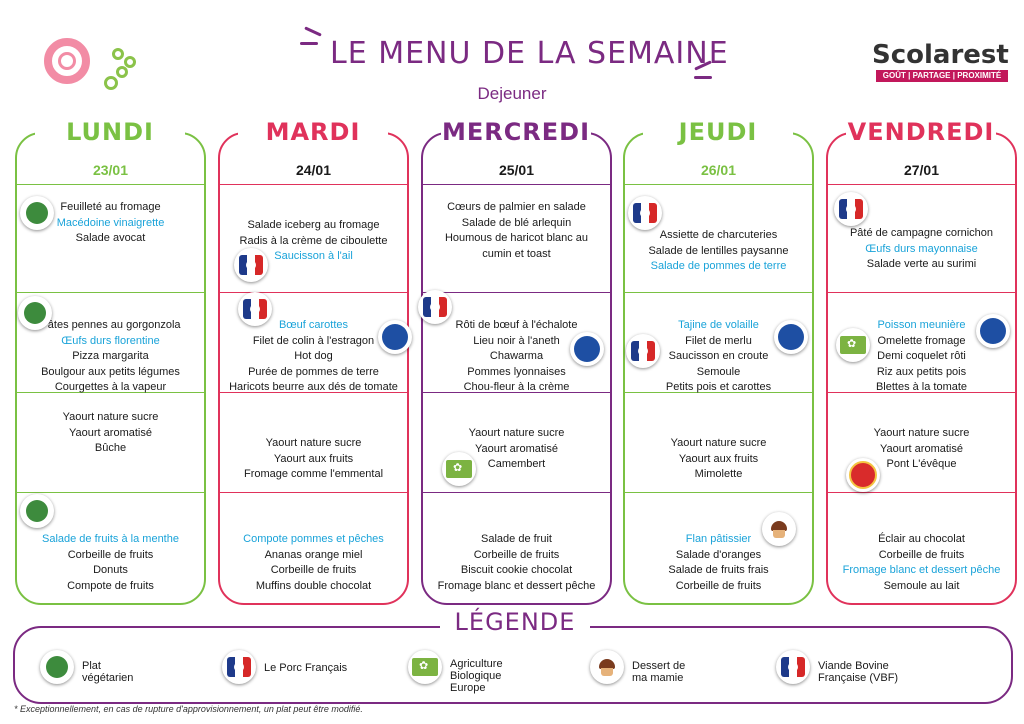  I want to click on menu-item: Bûche, so click(110, 448).